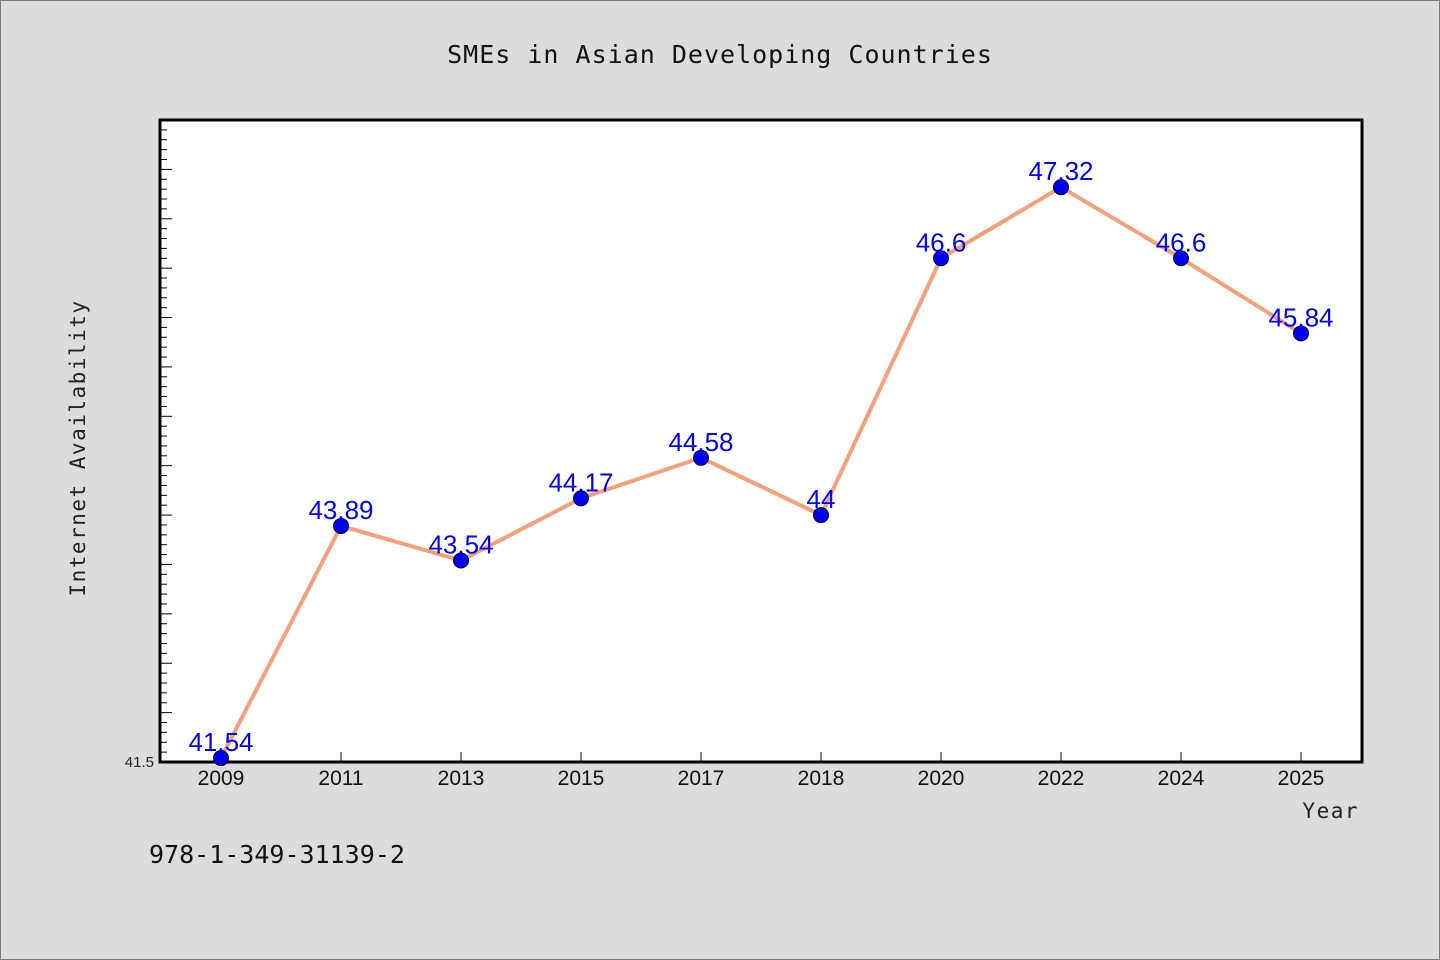 This screenshot has height=960, width=1440. Describe the element at coordinates (1330, 811) in the screenshot. I see `x-axis-label: Year` at that location.